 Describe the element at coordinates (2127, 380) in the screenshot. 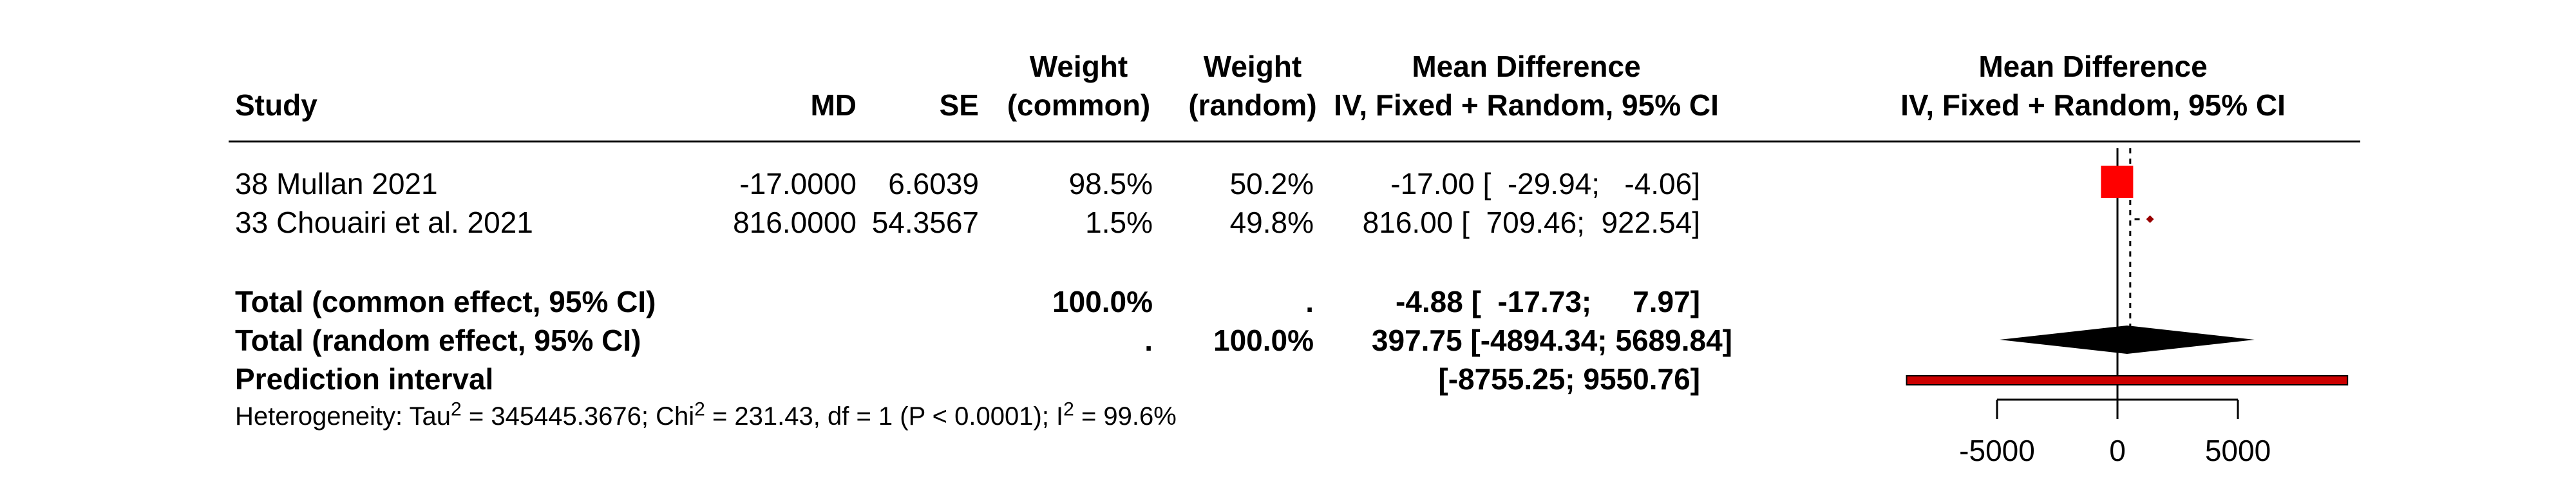

I see `prediction-interval-bar` at that location.